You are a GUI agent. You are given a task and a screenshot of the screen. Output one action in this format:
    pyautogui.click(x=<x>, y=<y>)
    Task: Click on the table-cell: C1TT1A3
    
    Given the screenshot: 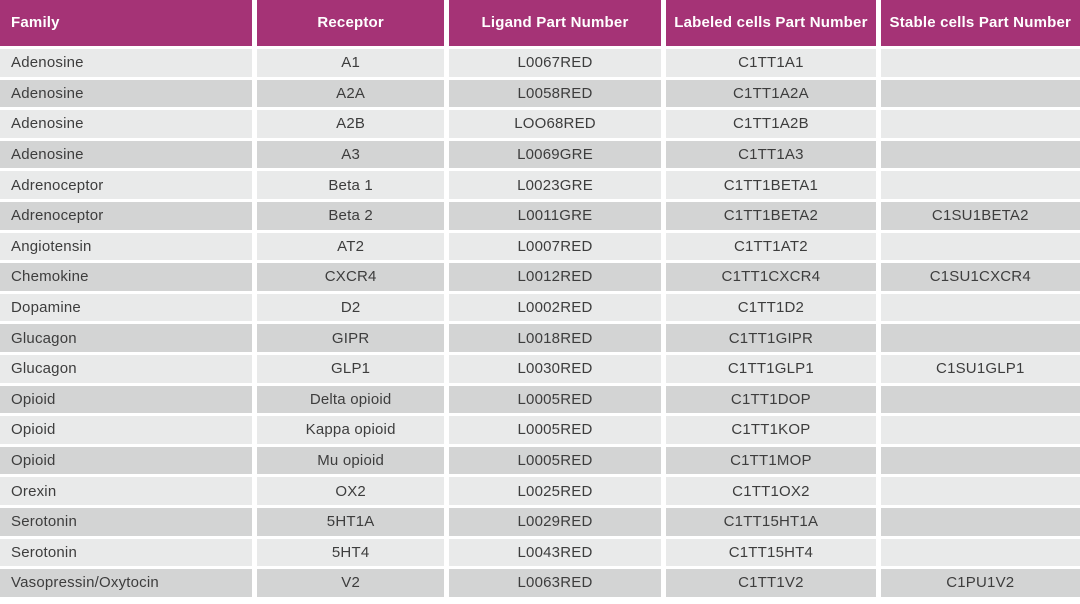 What is the action you would take?
    pyautogui.click(x=771, y=154)
    